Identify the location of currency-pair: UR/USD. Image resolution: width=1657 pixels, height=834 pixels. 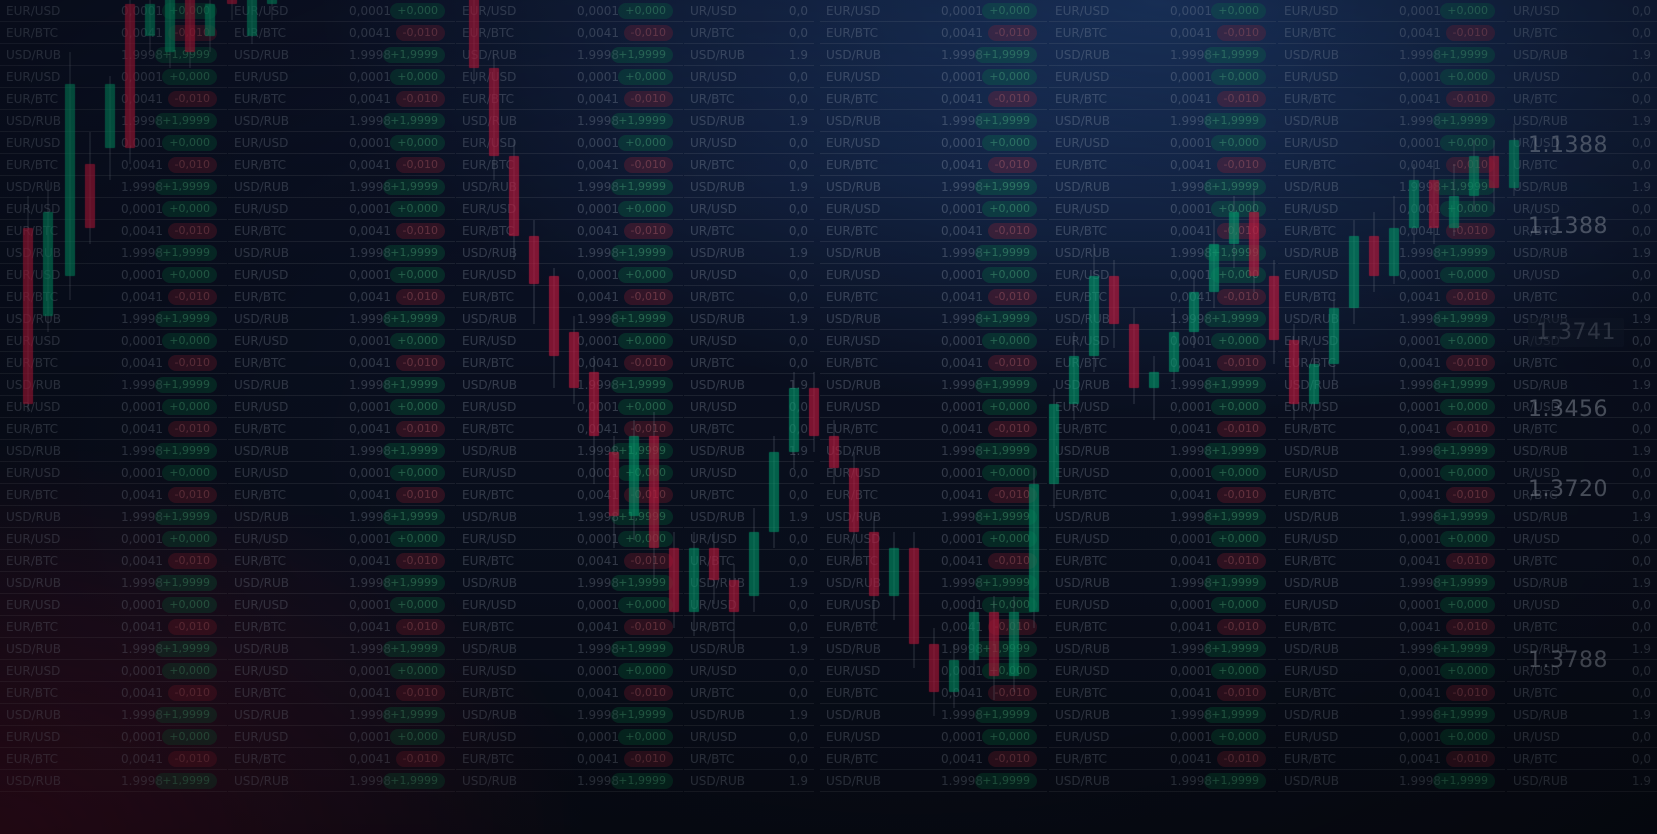
(713, 11).